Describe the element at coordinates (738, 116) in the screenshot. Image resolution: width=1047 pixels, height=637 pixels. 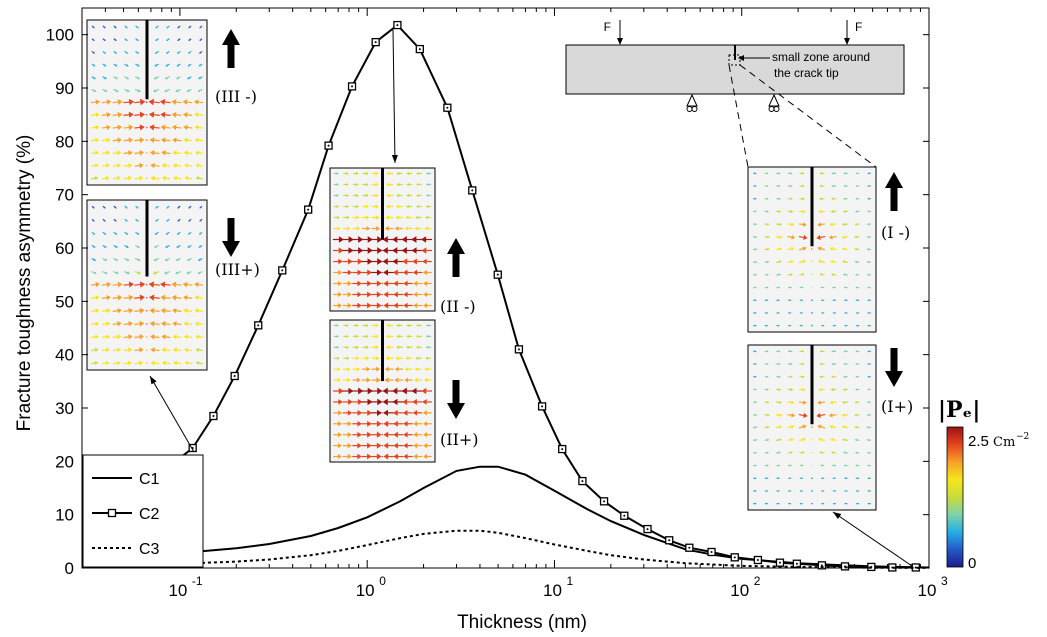
I see `zoom-line-left` at that location.